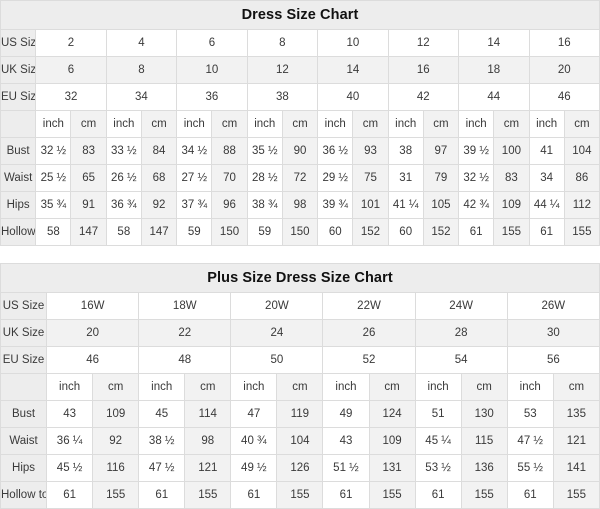 Image resolution: width=600 pixels, height=509 pixels. Describe the element at coordinates (494, 97) in the screenshot. I see `size-value-cell: 44` at that location.